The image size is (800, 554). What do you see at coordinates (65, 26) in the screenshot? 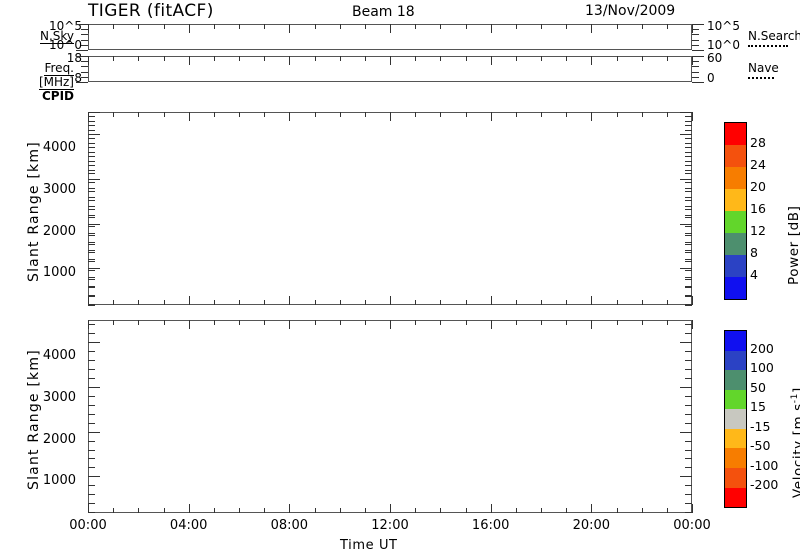
I see `nsky-ytick-high-left: 10^5` at bounding box center [65, 26].